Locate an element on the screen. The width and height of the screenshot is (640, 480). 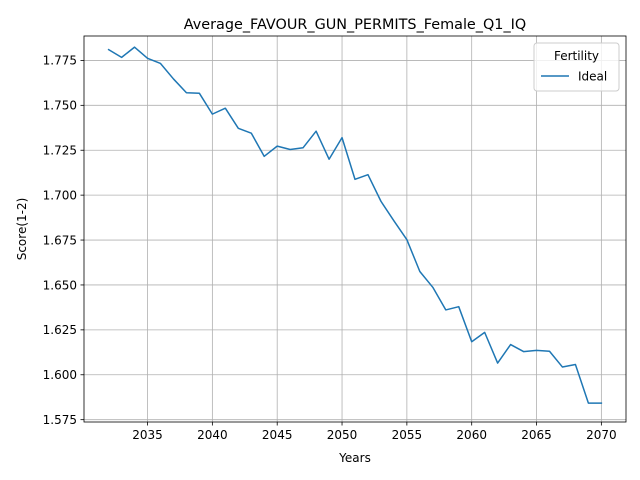
x-tick-label: 2035 is located at coordinates (147, 435).